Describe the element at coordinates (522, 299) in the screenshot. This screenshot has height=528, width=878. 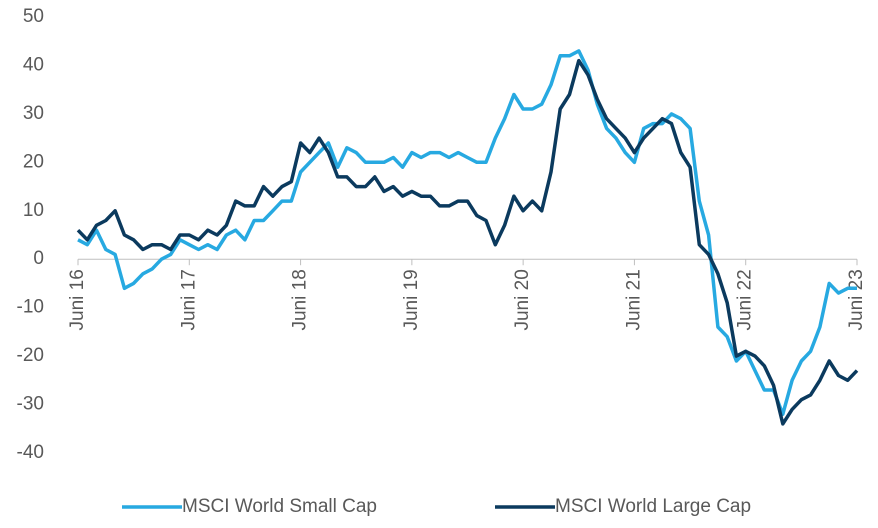
I see `x-tick-label: Juni 20` at that location.